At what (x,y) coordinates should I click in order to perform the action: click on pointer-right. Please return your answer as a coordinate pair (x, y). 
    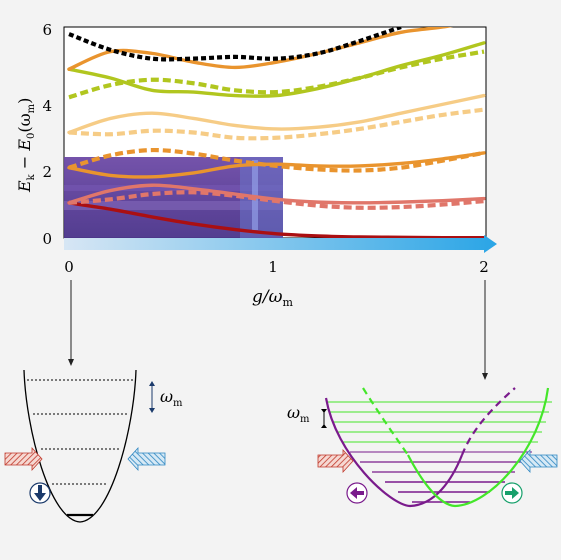
    Looking at the image, I should click on (485, 330).